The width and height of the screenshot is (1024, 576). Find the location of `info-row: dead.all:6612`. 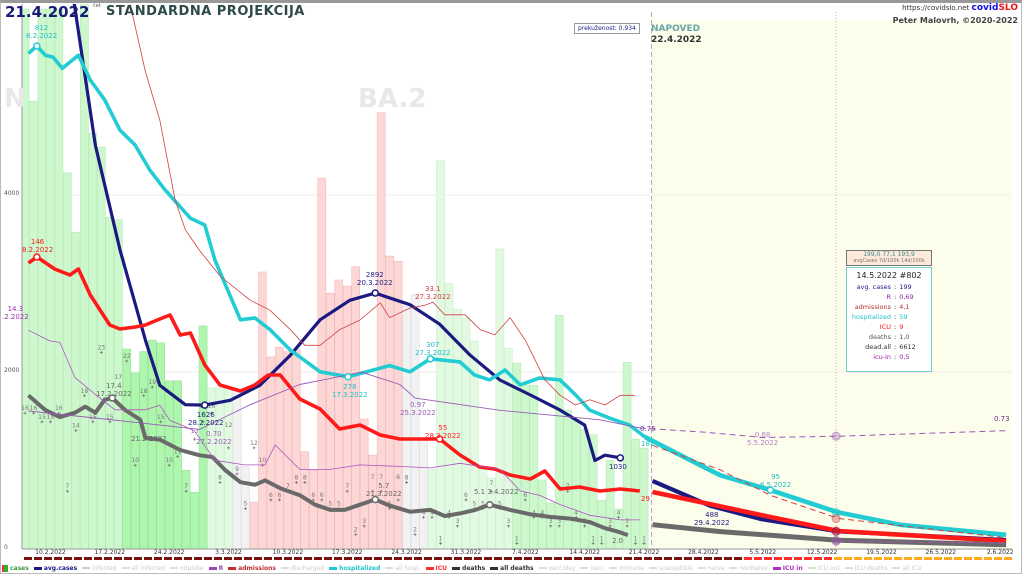

info-row: dead.all:6612 is located at coordinates (889, 347).